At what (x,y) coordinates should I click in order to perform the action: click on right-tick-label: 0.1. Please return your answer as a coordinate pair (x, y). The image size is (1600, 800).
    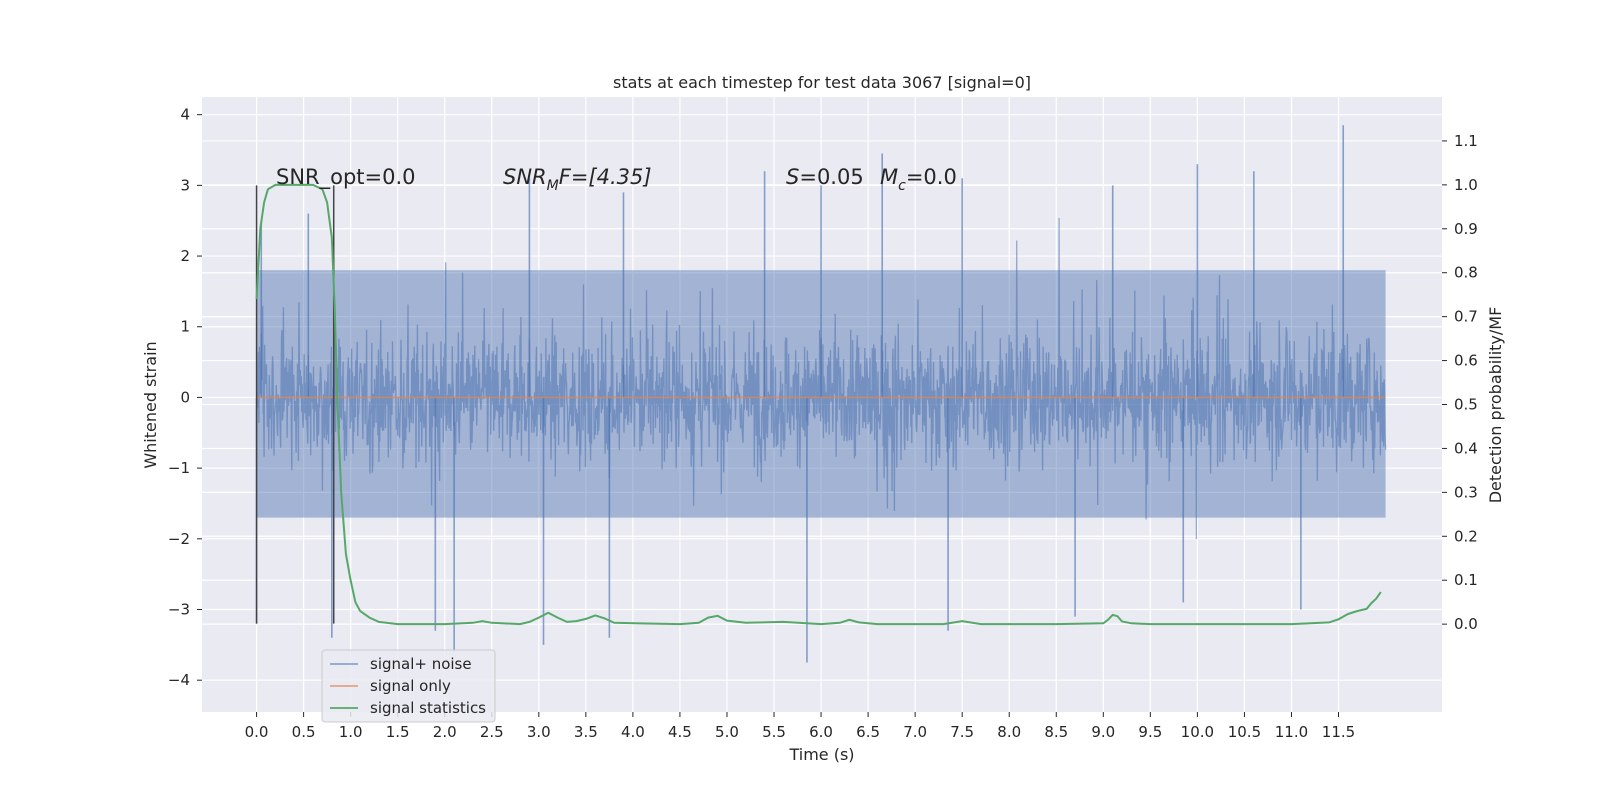
    Looking at the image, I should click on (1466, 580).